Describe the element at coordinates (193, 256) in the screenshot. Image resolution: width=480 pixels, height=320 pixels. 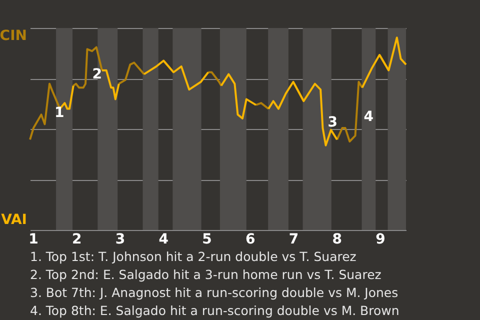
I see `text: 1. Top 1st: T. Johnson hit a 2-run double vs T. Suarez` at that location.